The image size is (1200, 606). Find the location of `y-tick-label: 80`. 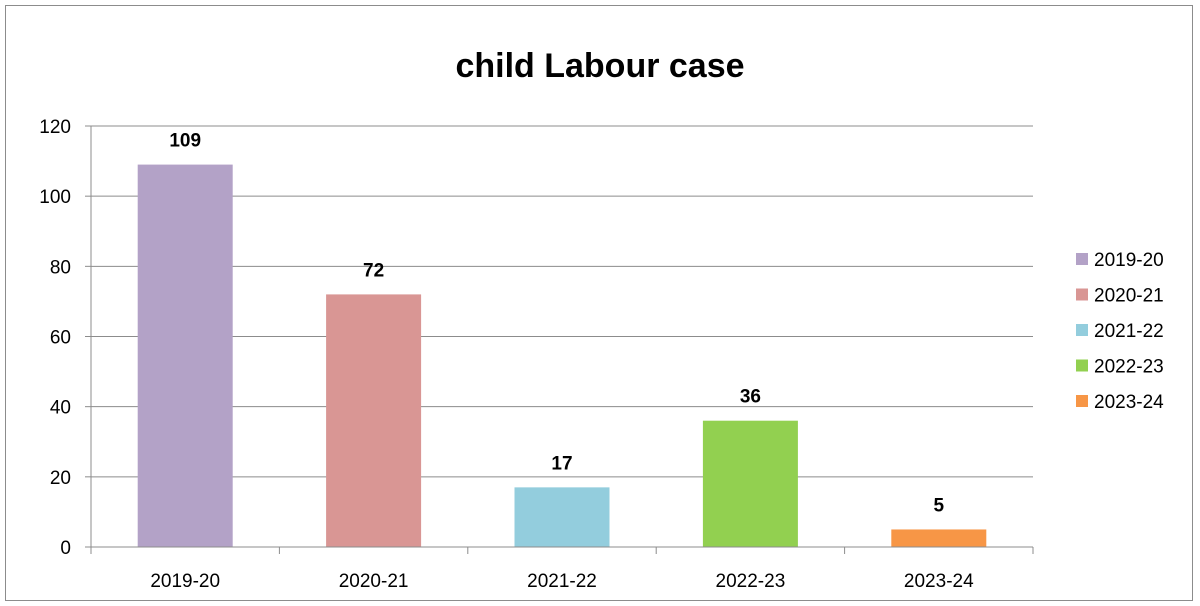

y-tick-label: 80 is located at coordinates (60, 267).